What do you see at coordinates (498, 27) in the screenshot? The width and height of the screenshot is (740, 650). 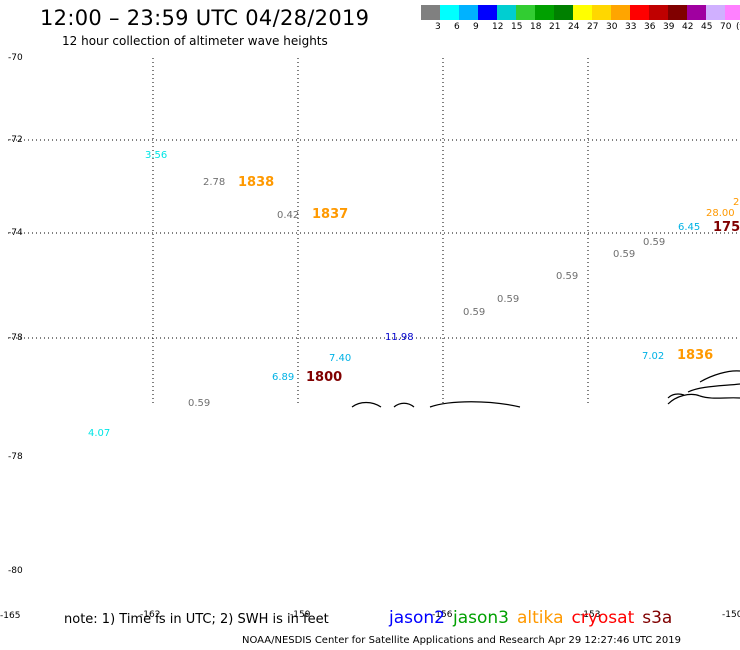 I see `colorbar-label: 12` at bounding box center [498, 27].